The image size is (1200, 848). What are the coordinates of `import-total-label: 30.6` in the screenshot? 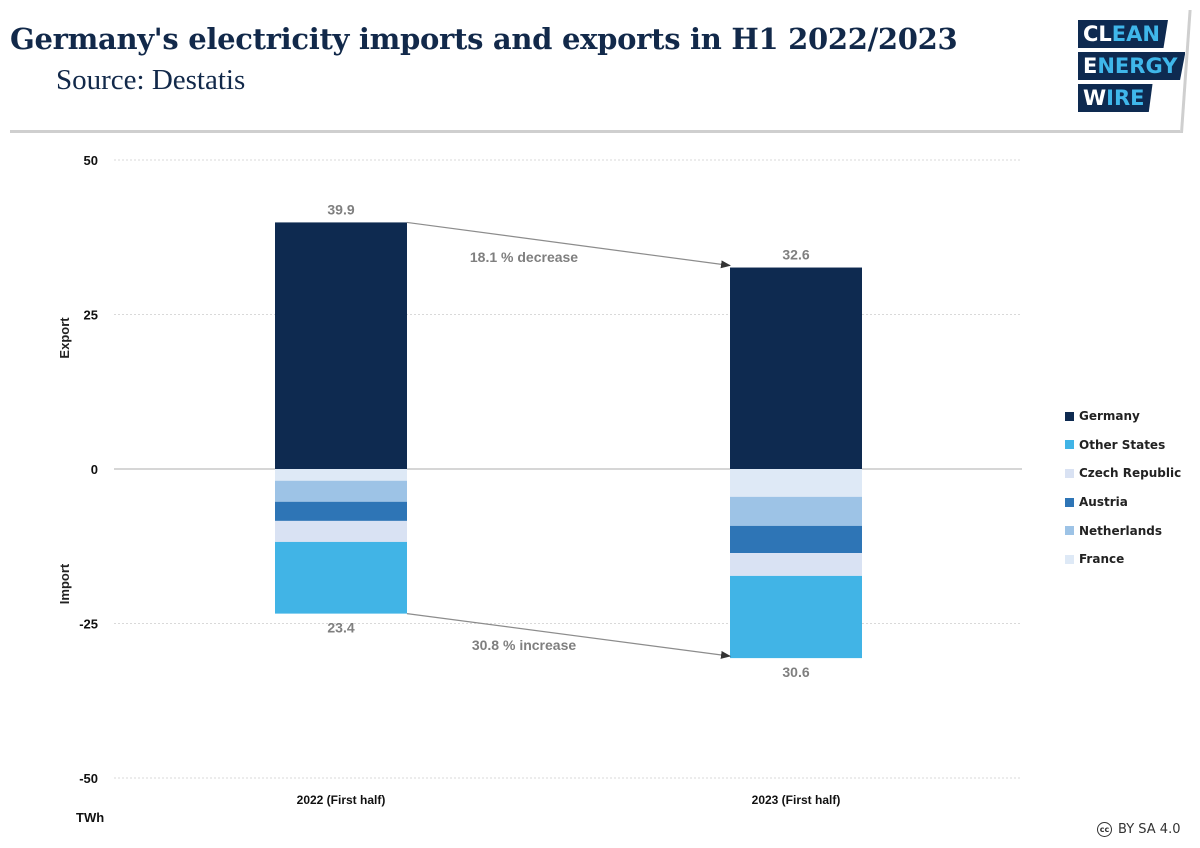 It's located at (795, 672).